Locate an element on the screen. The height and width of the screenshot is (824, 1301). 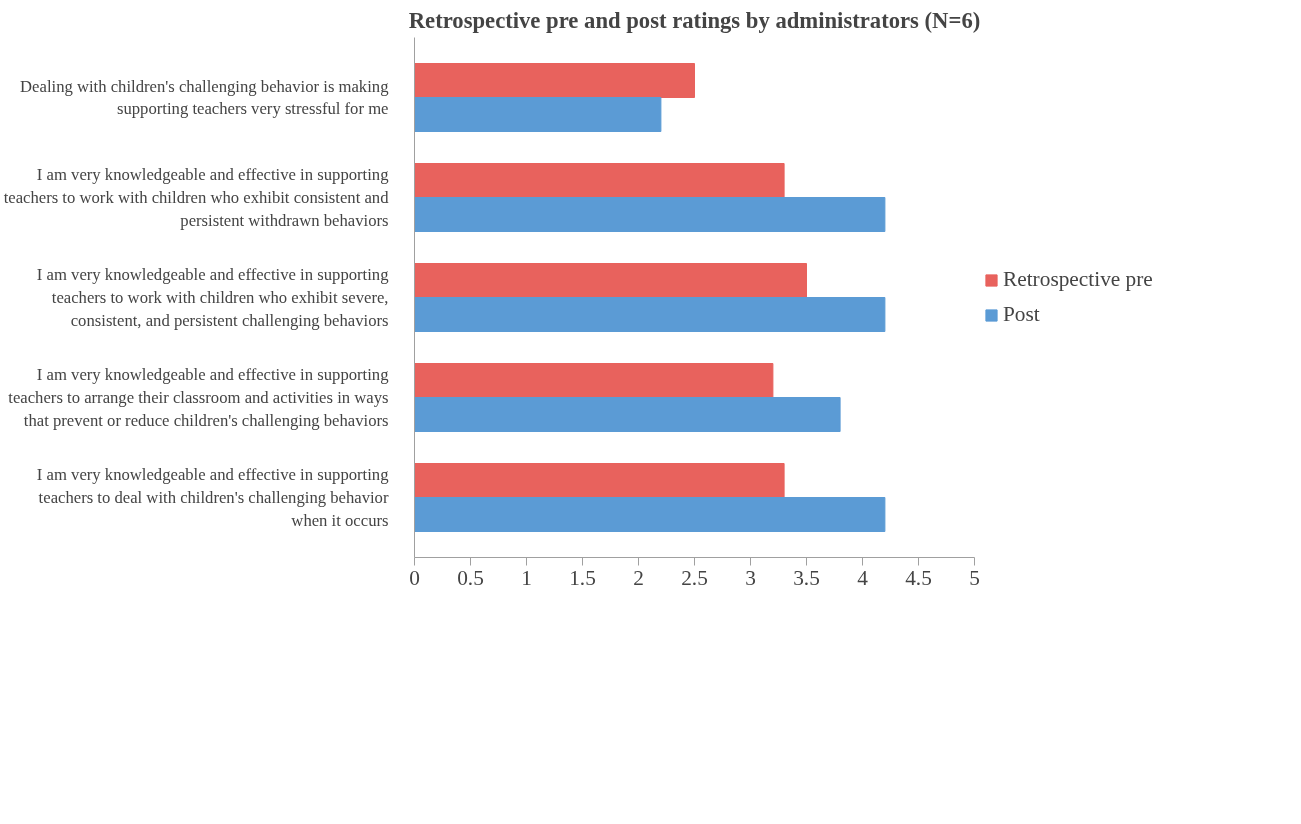
x-tick-label: 1 is located at coordinates (526, 577).